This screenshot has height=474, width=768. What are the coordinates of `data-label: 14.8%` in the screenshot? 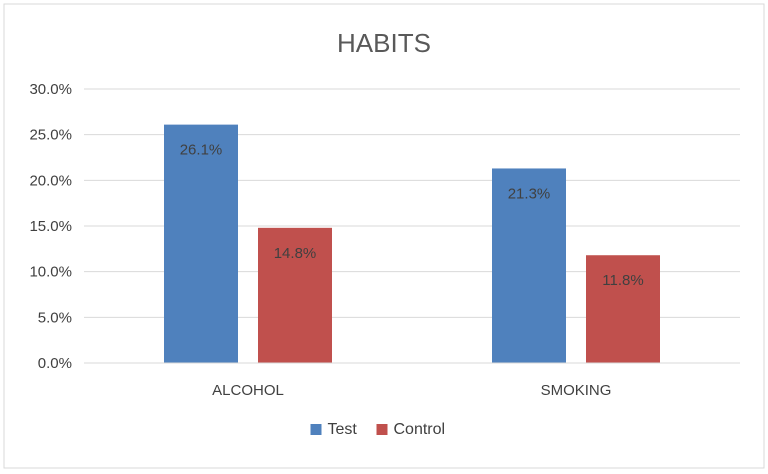 It's located at (295, 253).